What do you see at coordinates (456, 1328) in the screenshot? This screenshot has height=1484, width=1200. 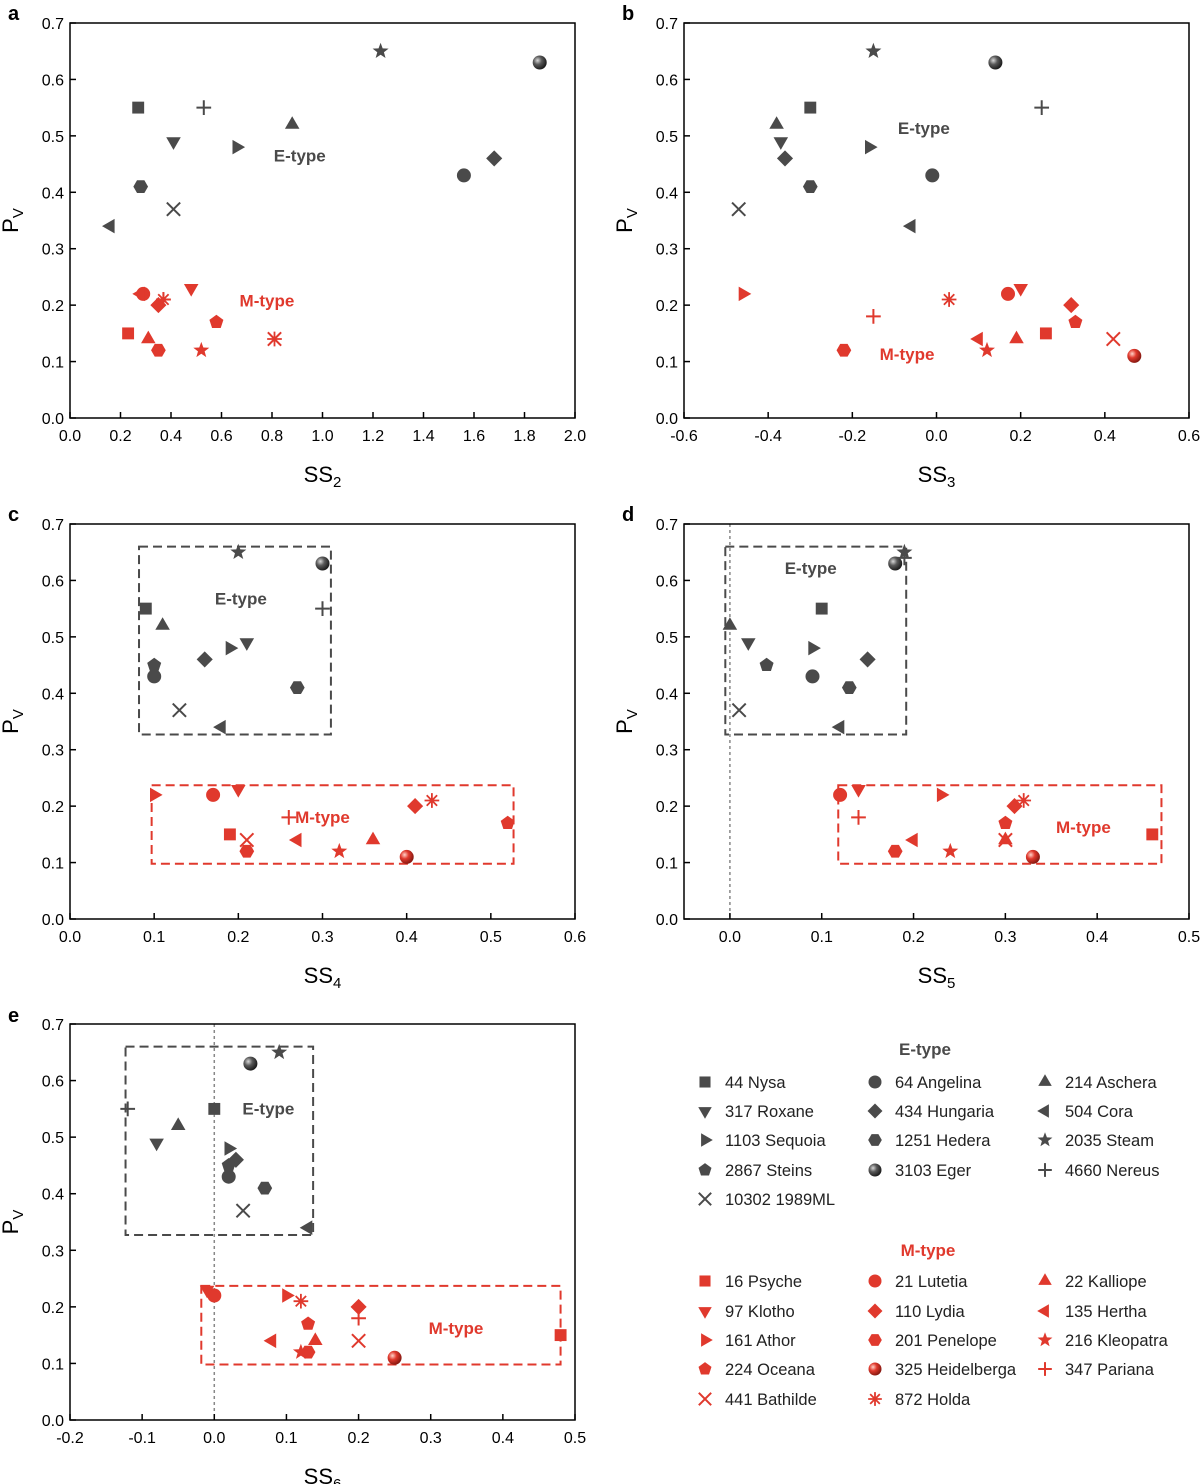 I see `m-type-label: M-type` at bounding box center [456, 1328].